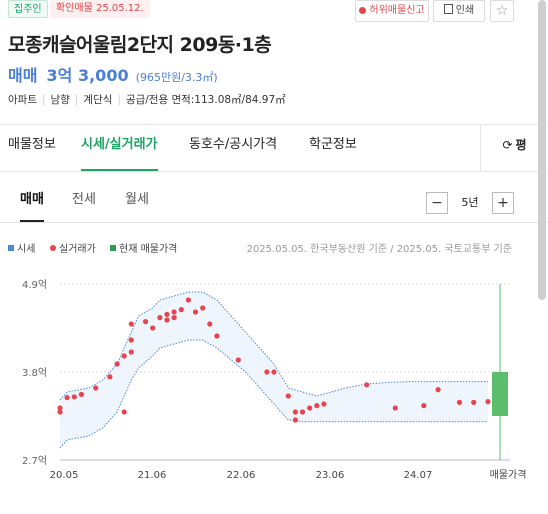  What do you see at coordinates (503, 203) in the screenshot?
I see `period-increase-button: +` at bounding box center [503, 203].